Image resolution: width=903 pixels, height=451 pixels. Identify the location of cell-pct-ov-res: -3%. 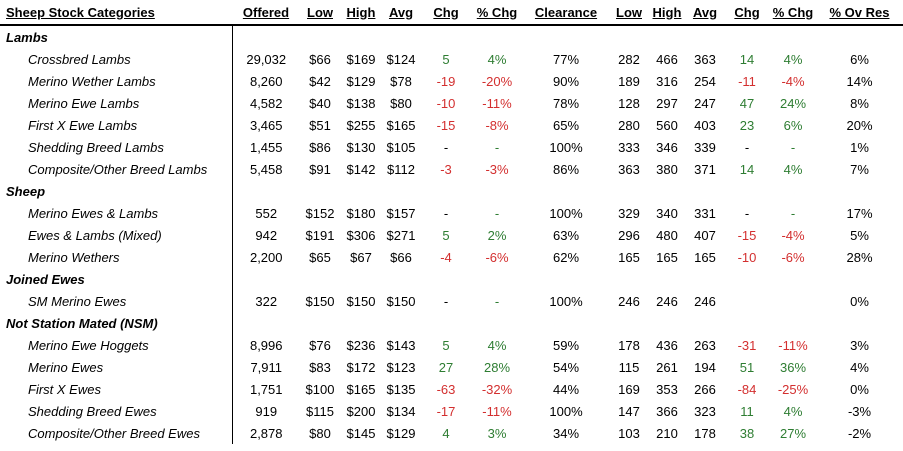
(859, 411).